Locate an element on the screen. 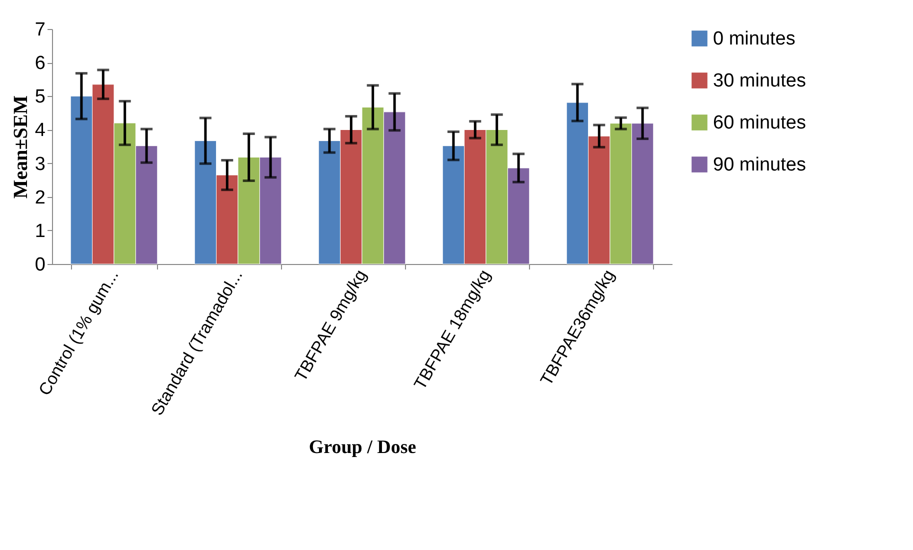  y-tick-label: 4 is located at coordinates (40, 131).